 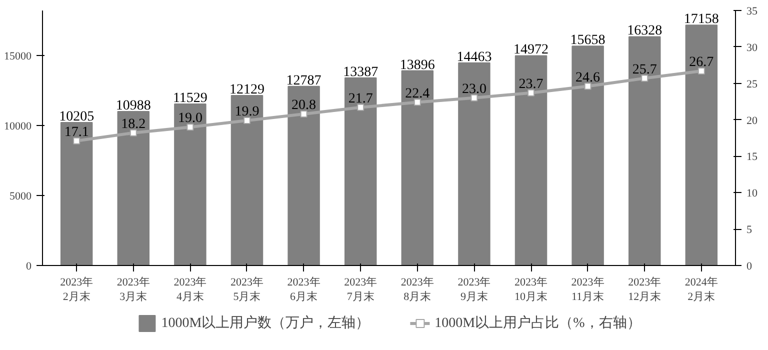 What do you see at coordinates (304, 105) in the screenshot?
I see `data-label: 20.8` at bounding box center [304, 105].